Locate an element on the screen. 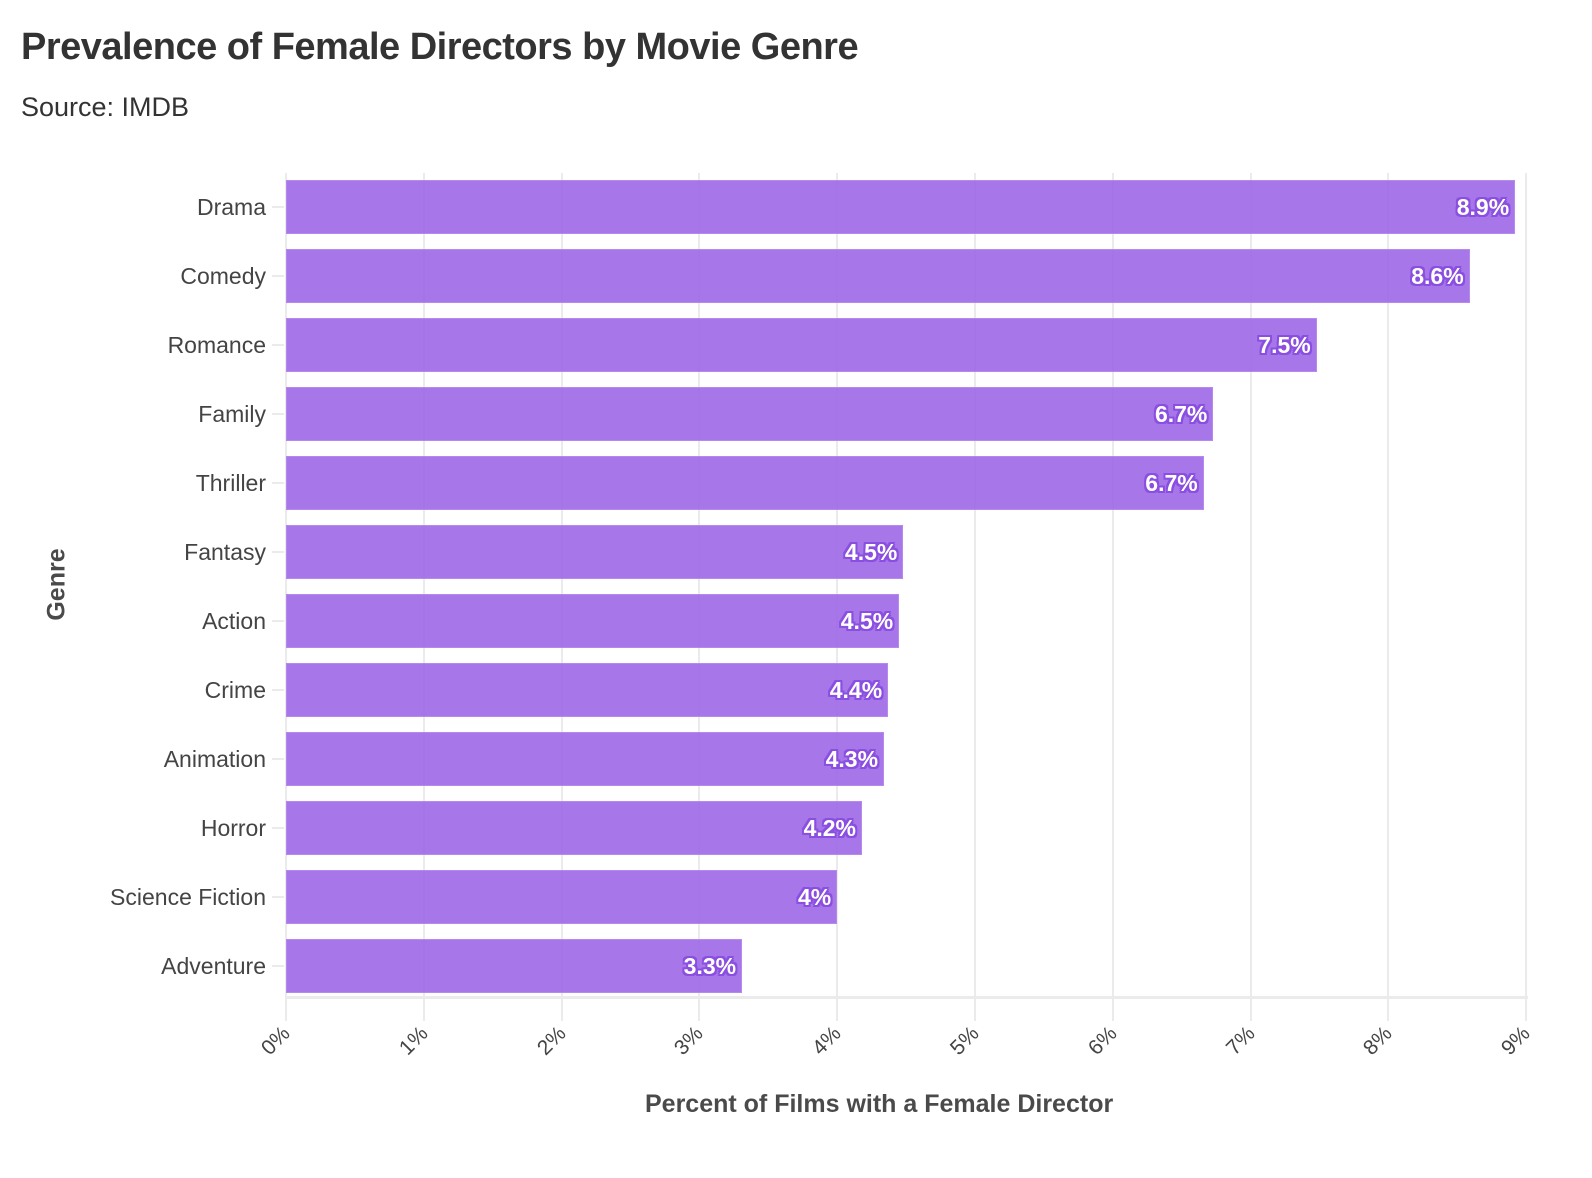 The image size is (1592, 1178). y-tick-label: Family is located at coordinates (232, 414).